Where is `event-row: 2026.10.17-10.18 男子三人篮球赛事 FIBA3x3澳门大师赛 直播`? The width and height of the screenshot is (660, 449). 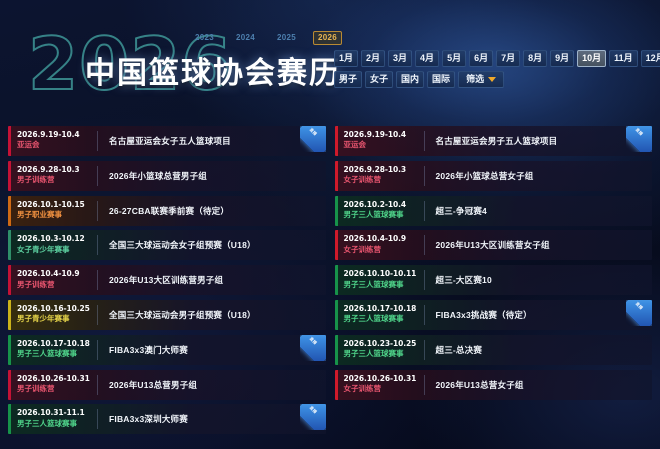 event-row: 2026.10.17-10.18 男子三人篮球赛事 FIBA3x3澳门大师赛 直播 is located at coordinates (167, 349).